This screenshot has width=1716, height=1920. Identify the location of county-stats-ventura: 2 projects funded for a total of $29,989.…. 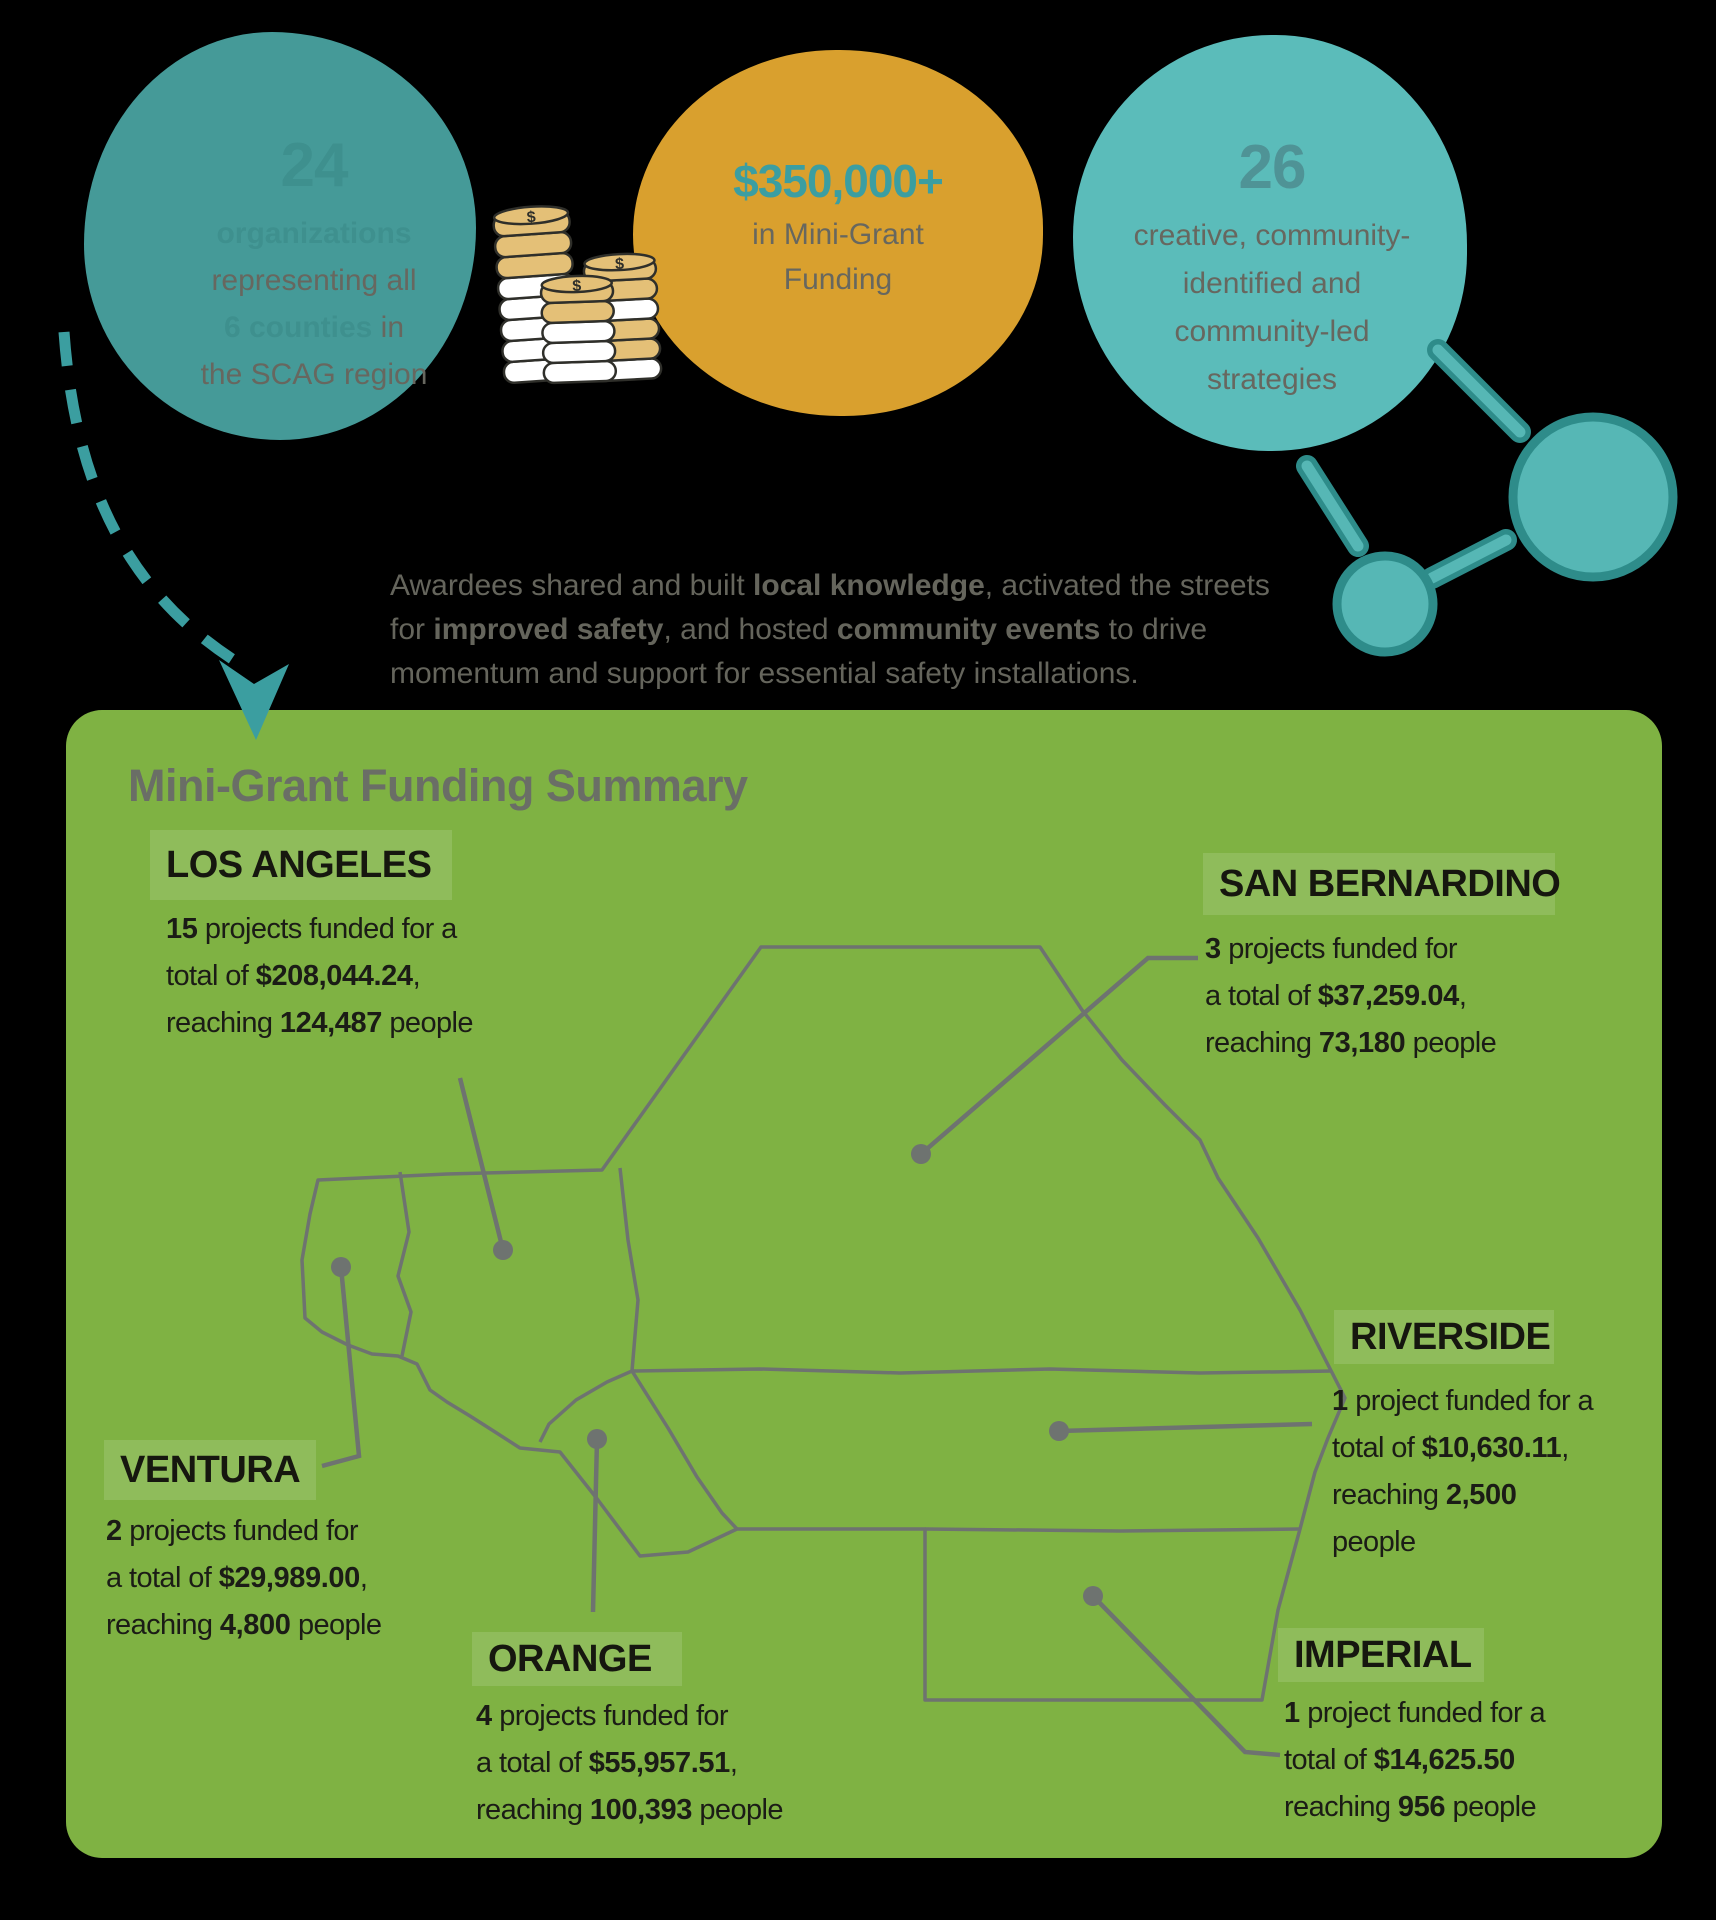
(244, 1578).